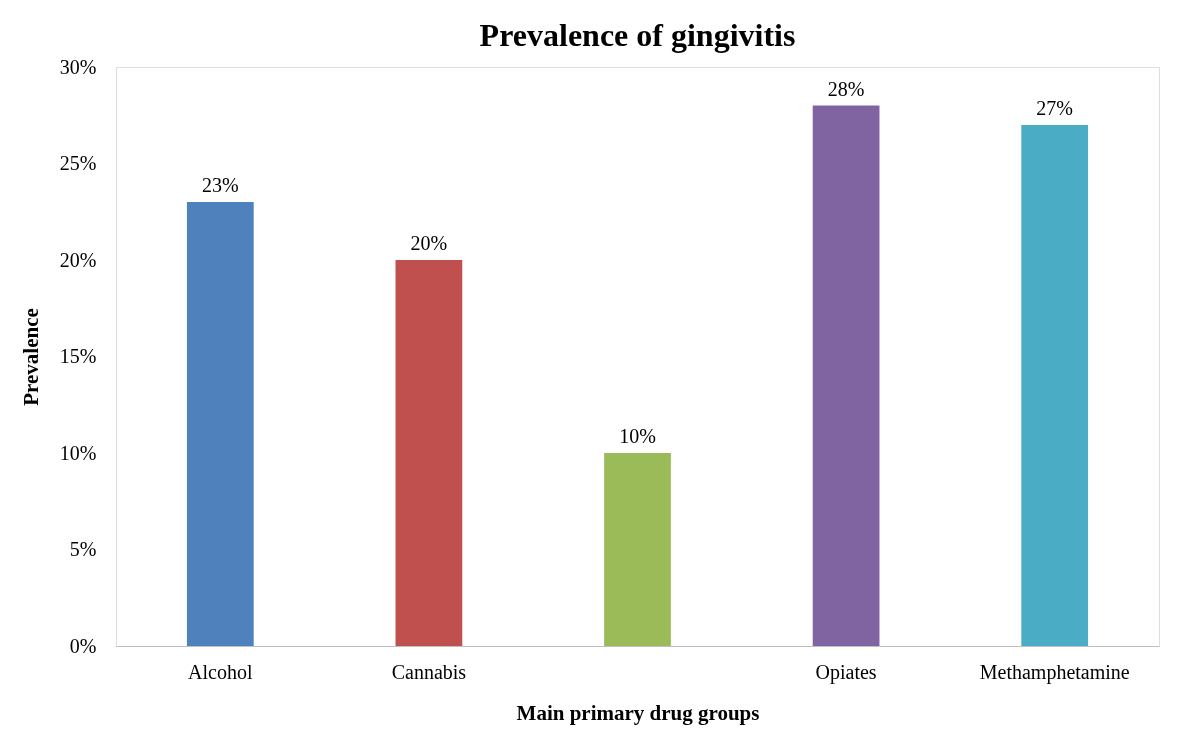 Image resolution: width=1179 pixels, height=735 pixels. I want to click on data-label: 27%, so click(1055, 107).